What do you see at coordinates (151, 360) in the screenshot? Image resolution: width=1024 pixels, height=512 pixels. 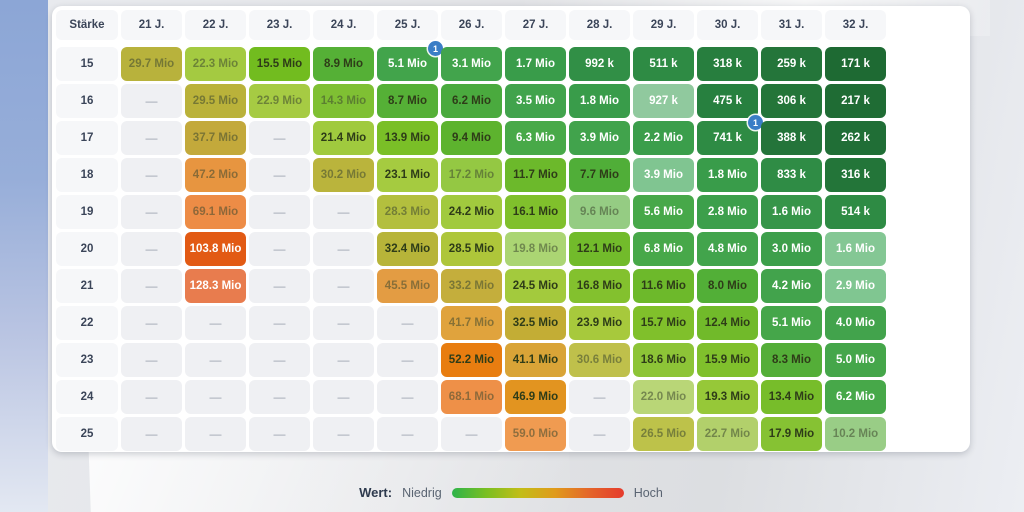 I see `empty-cell: —` at bounding box center [151, 360].